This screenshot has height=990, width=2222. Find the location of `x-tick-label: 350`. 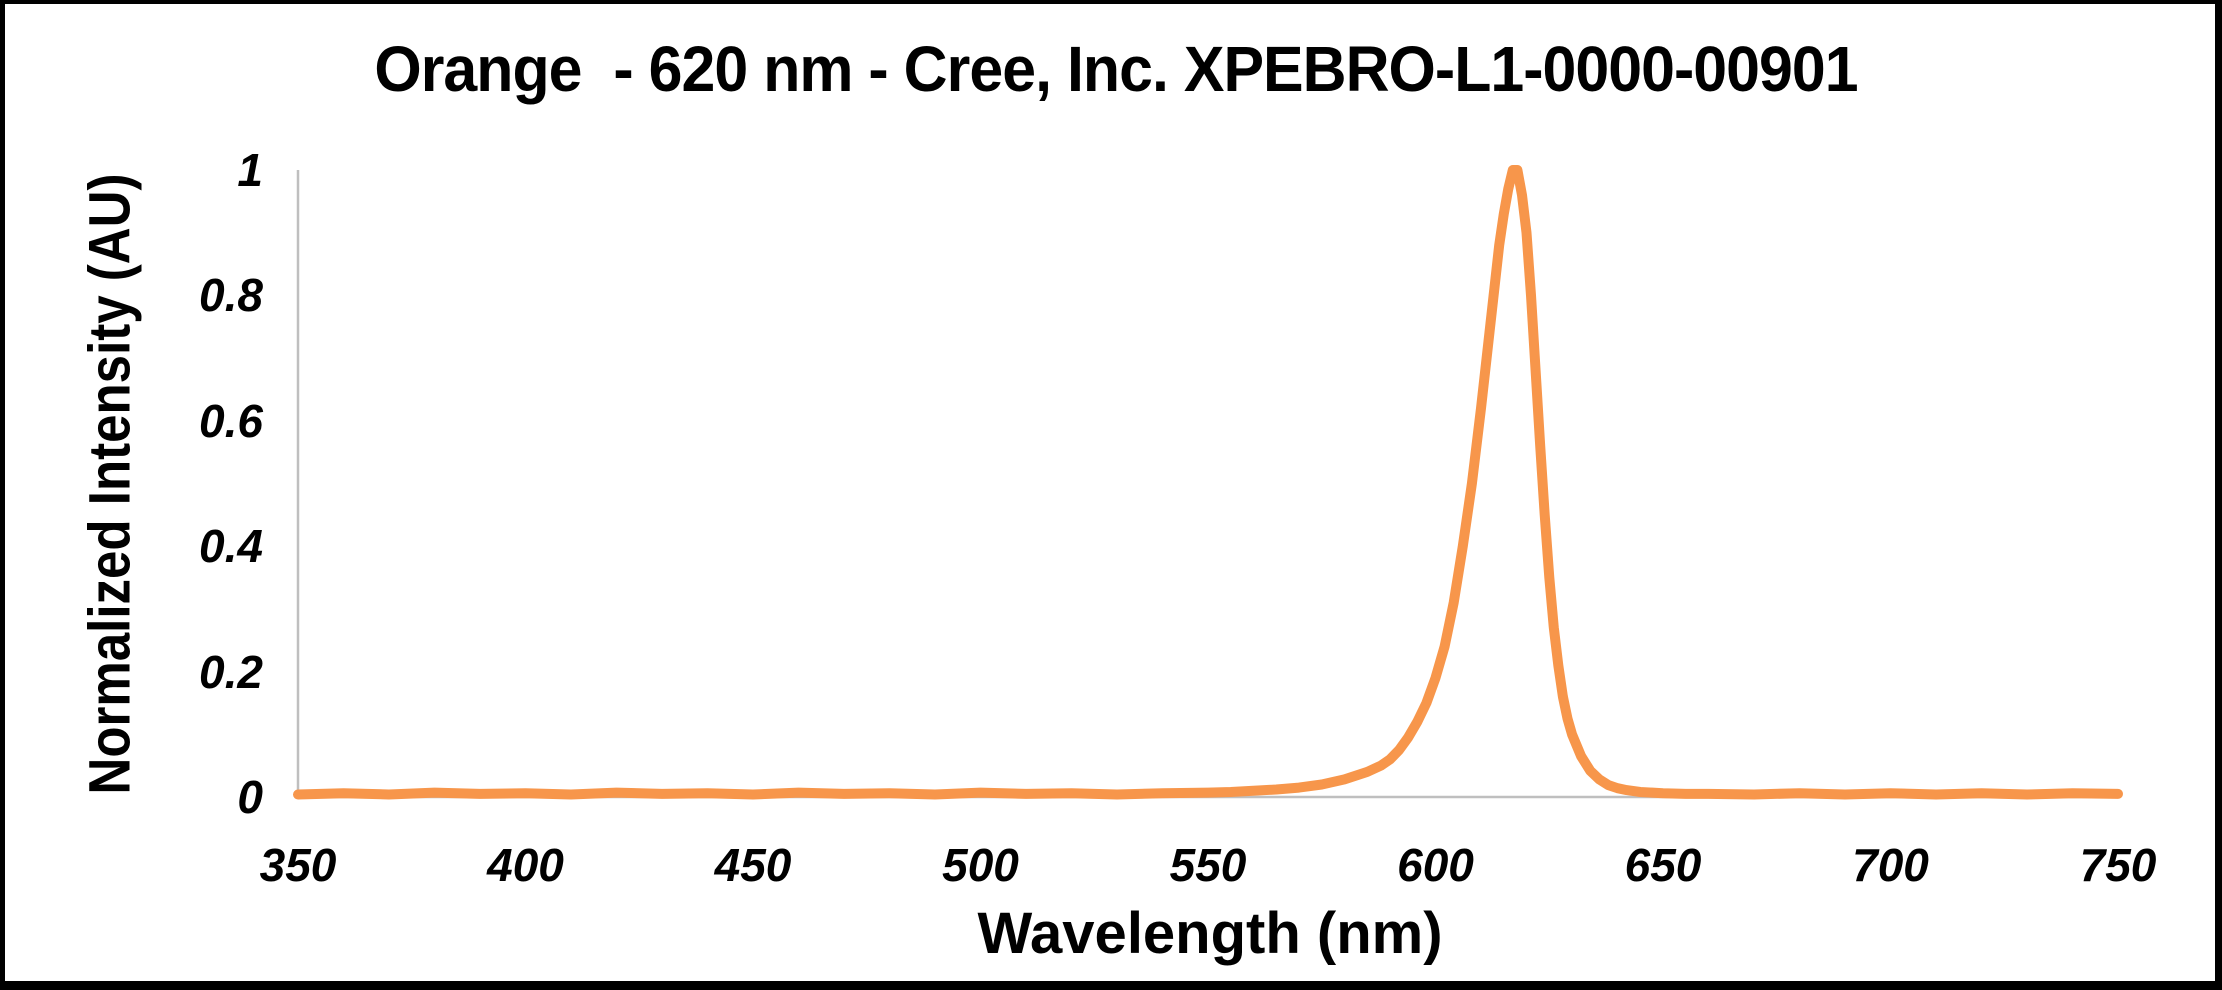

x-tick-label: 350 is located at coordinates (298, 865).